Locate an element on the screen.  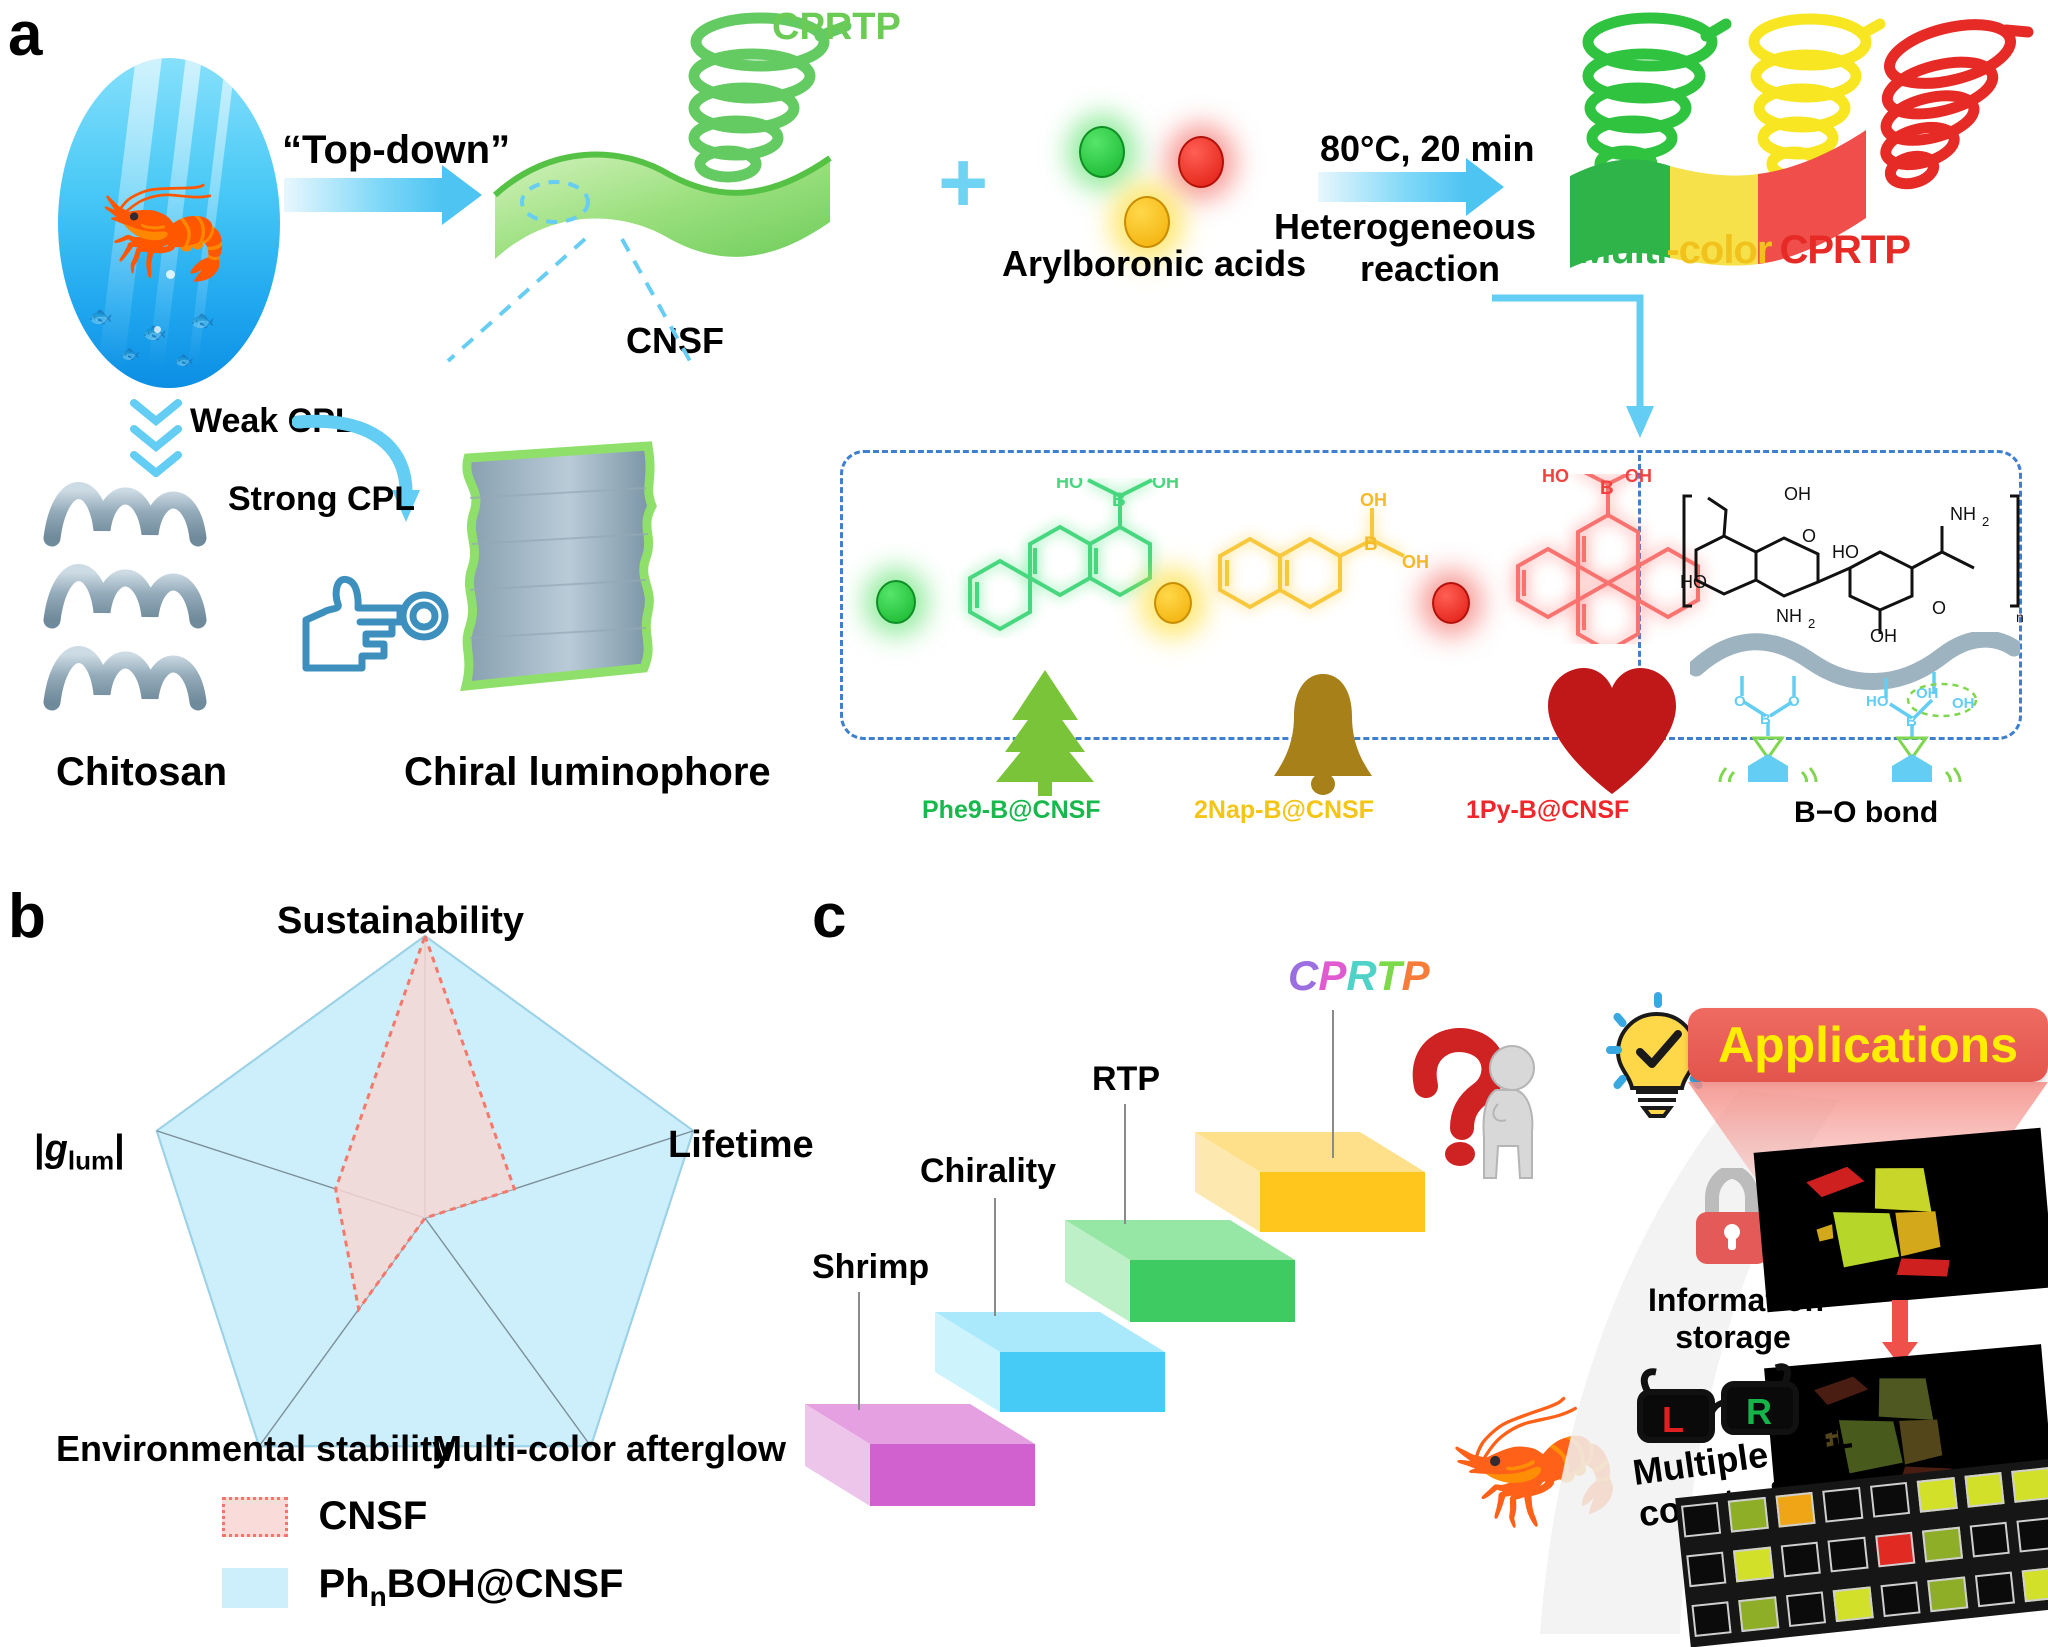
cprtp-label: CPRTP is located at coordinates (836, 27).